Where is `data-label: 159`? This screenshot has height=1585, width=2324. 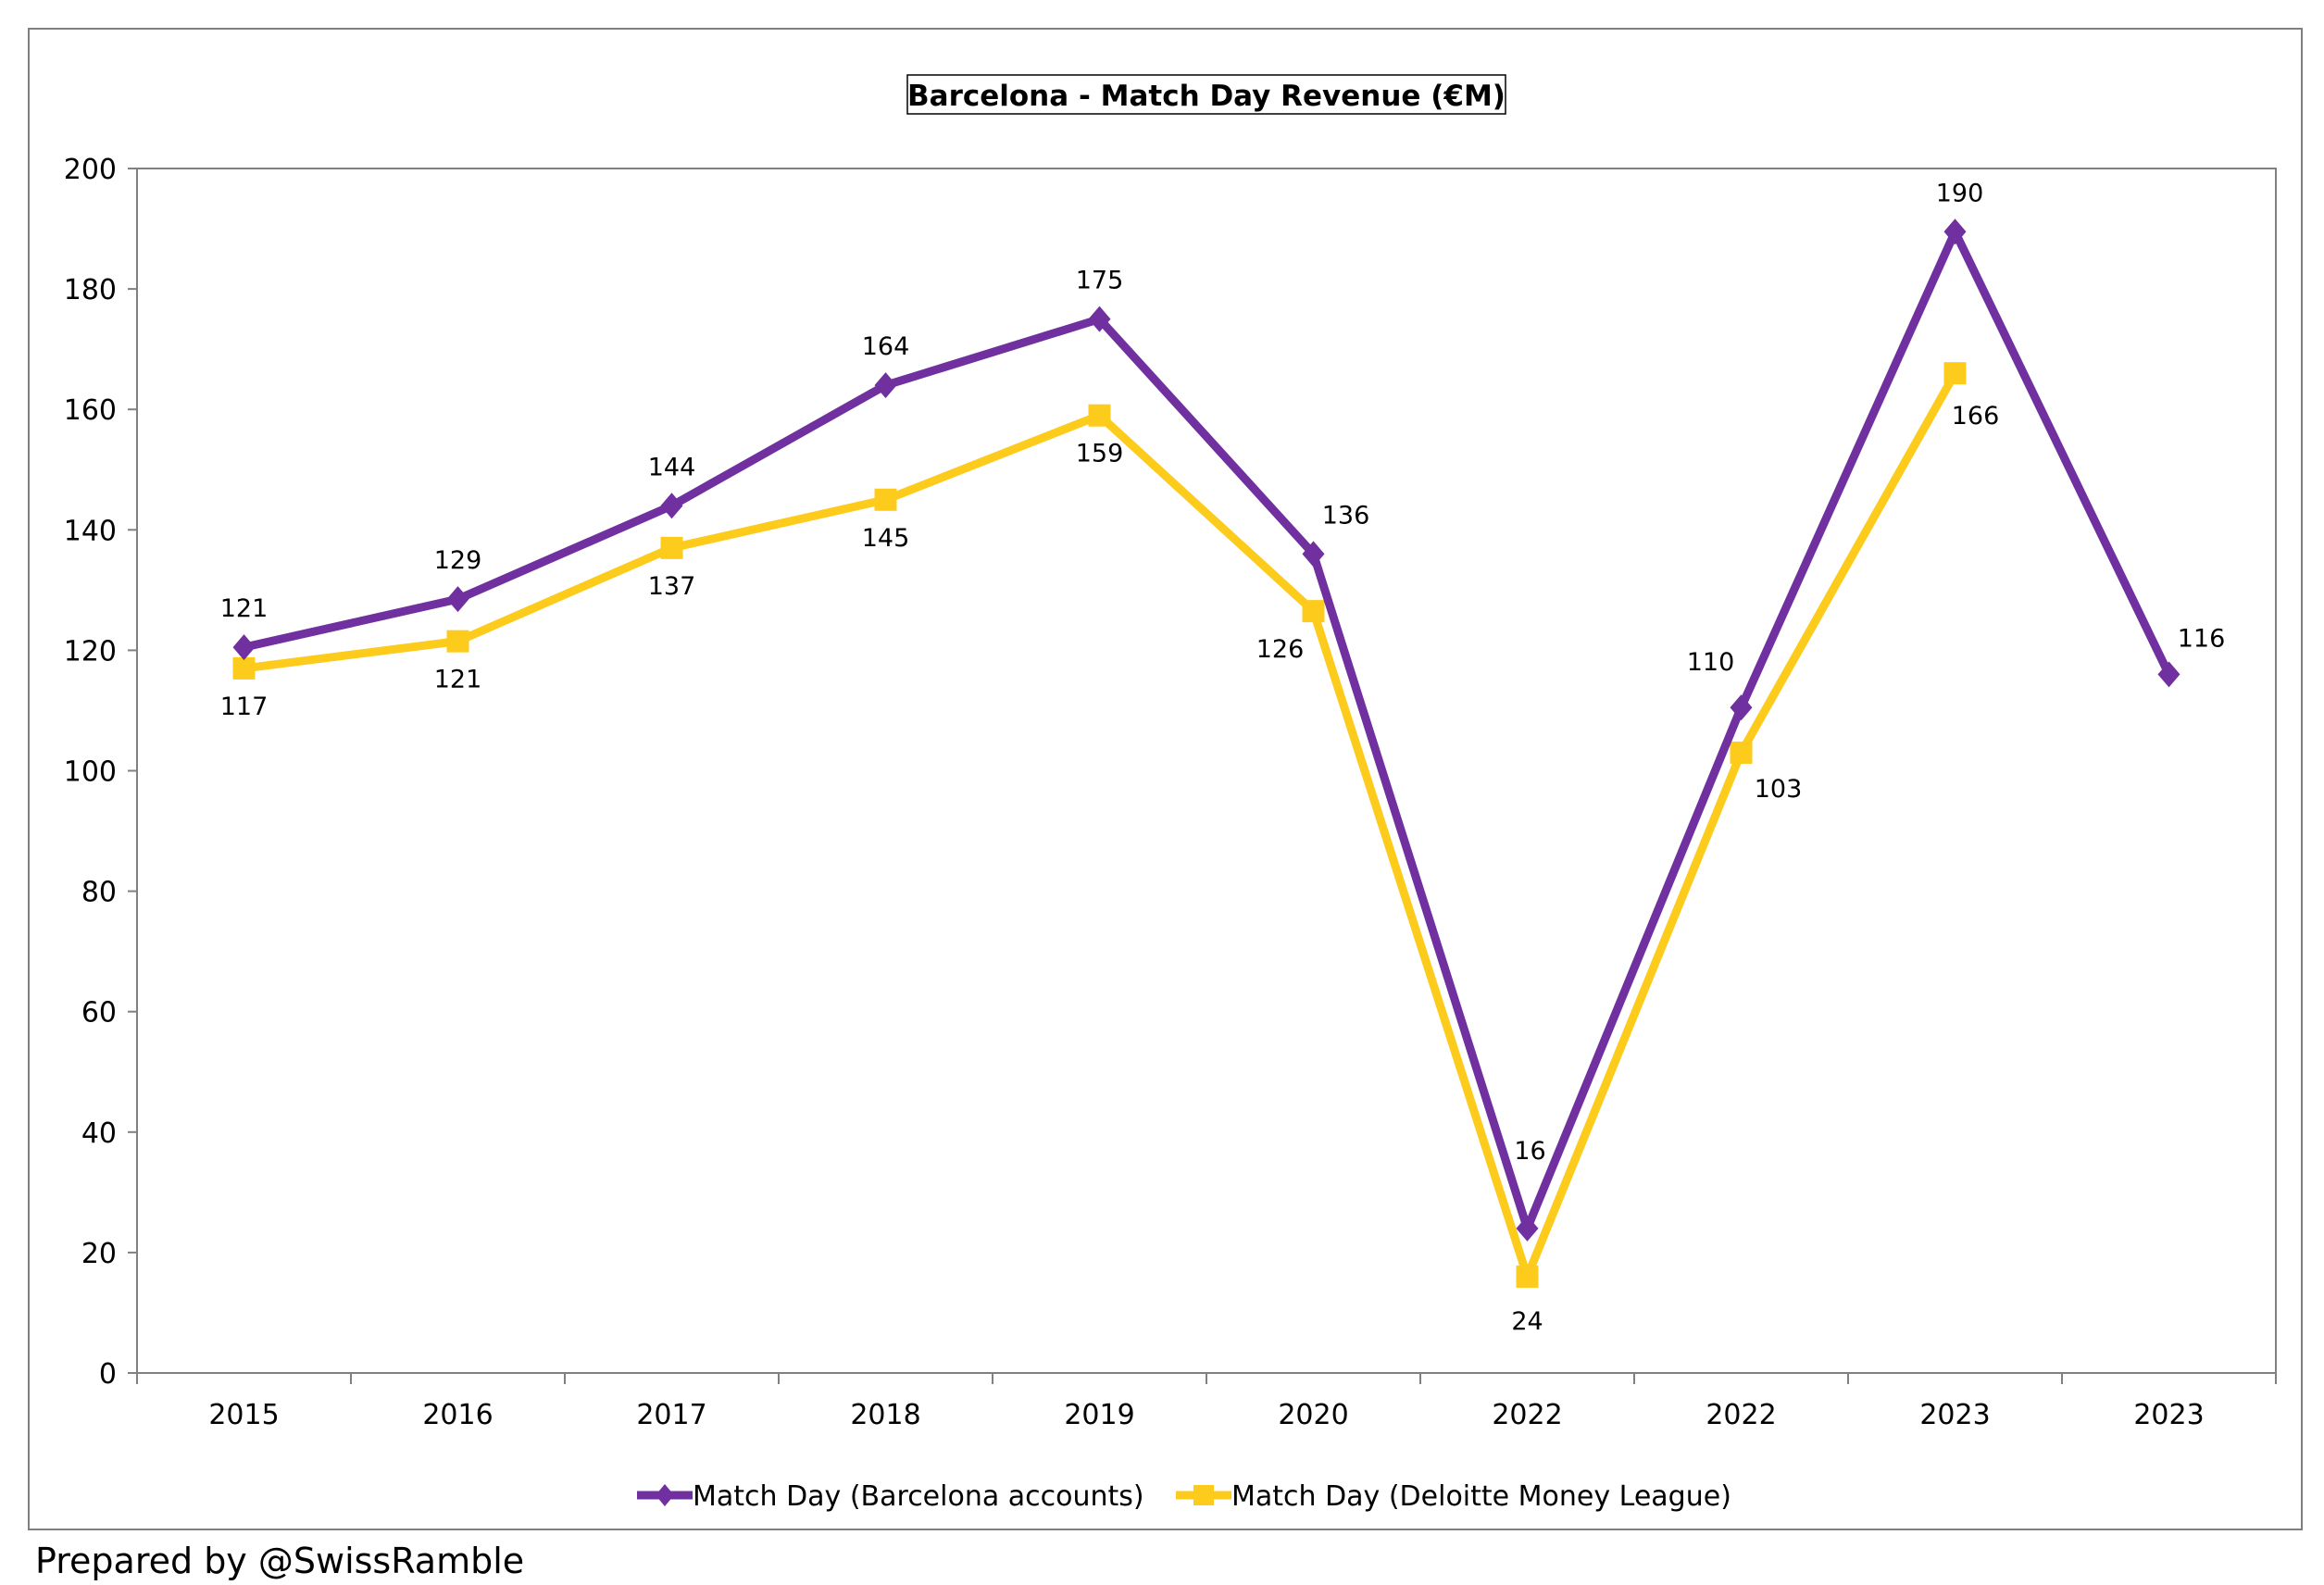
data-label: 159 is located at coordinates (1100, 454).